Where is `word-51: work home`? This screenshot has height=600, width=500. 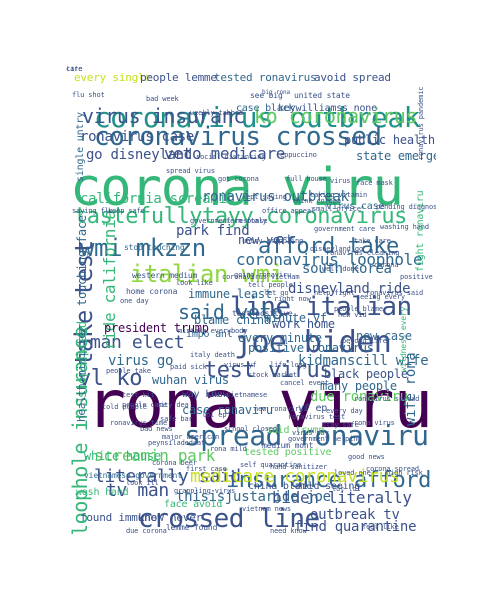 word-51: work home is located at coordinates (303, 324).